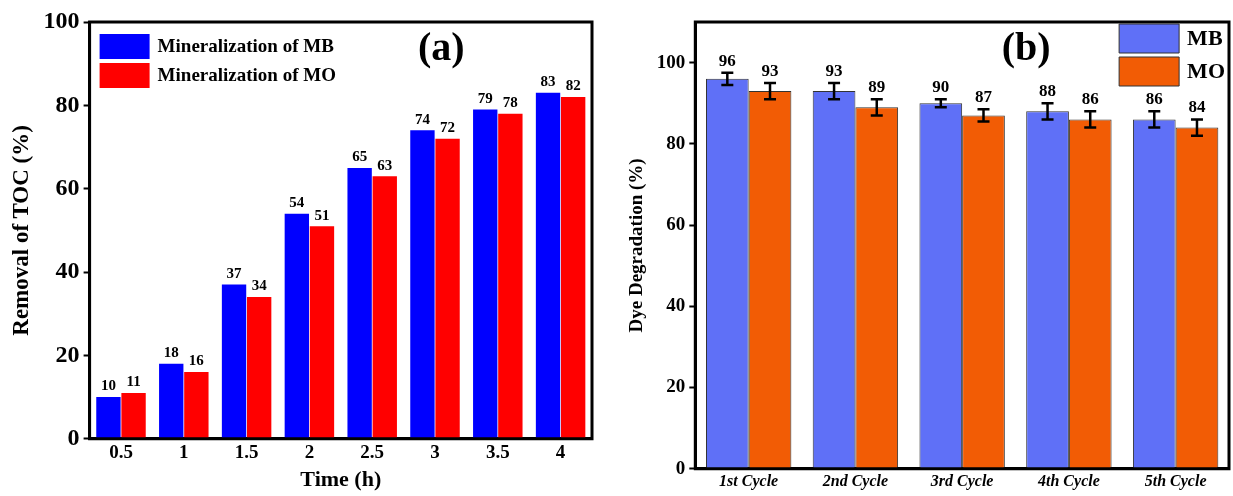 The height and width of the screenshot is (496, 1233). Describe the element at coordinates (1205, 38) in the screenshot. I see `legend-label: MB` at that location.